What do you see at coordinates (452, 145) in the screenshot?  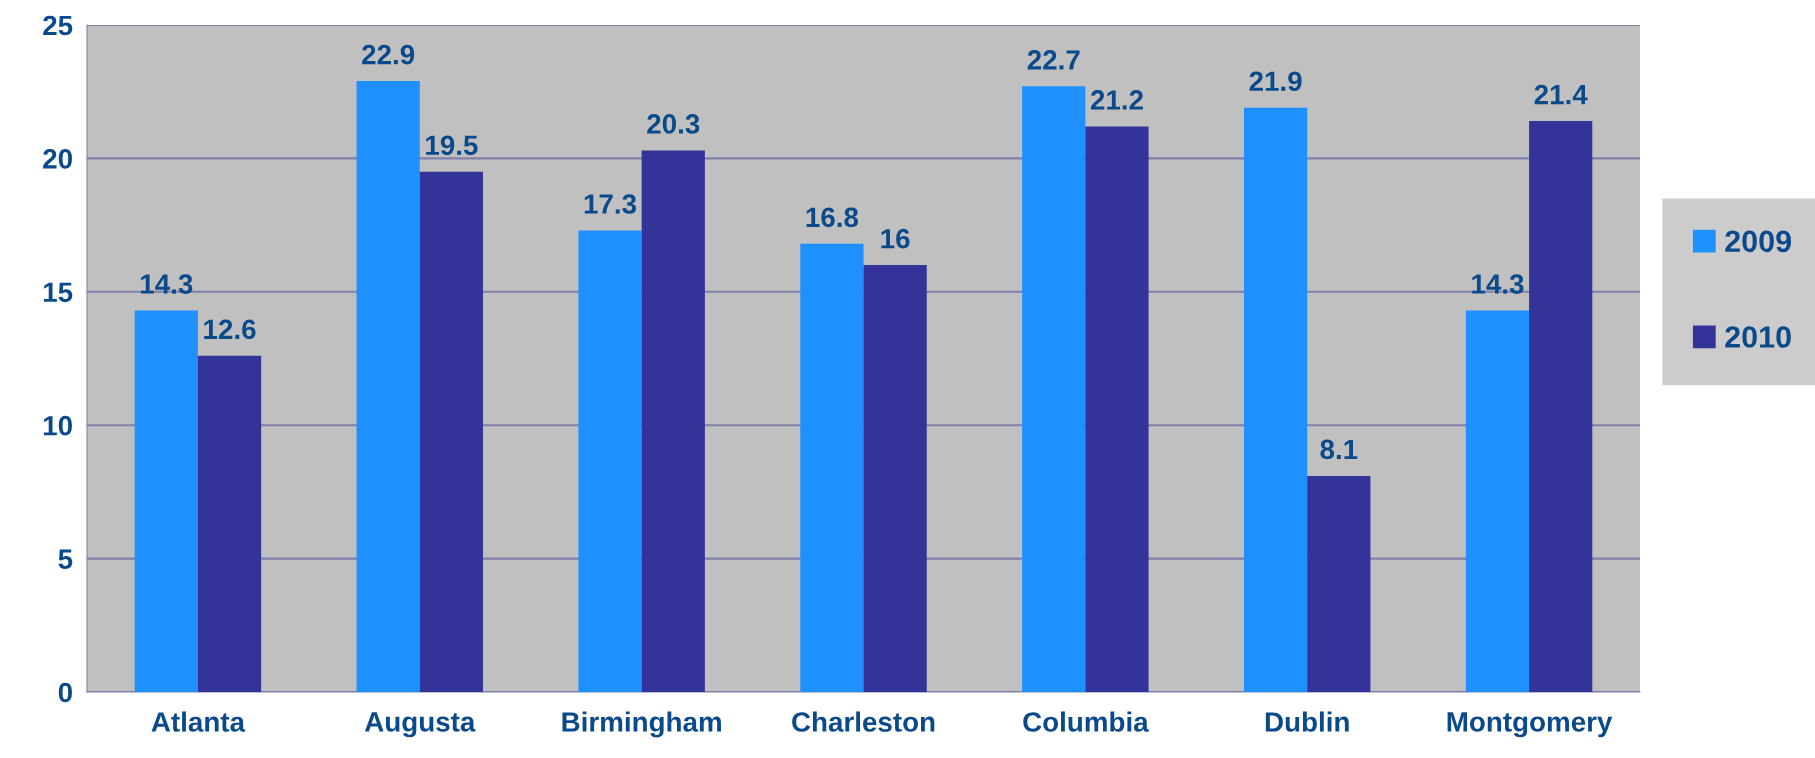 I see `data-label: 19.5` at bounding box center [452, 145].